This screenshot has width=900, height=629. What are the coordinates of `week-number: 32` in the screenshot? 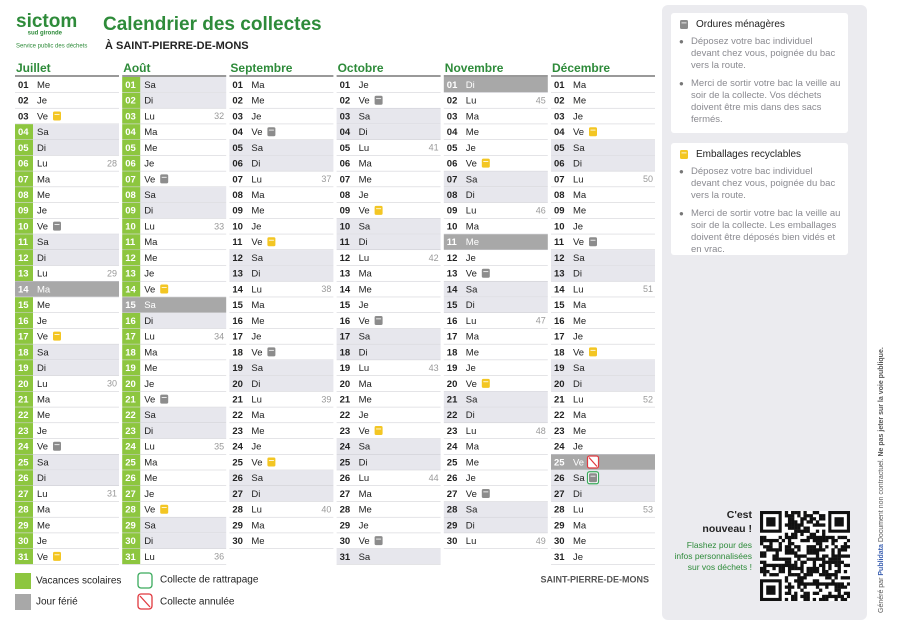 It's located at (219, 116).